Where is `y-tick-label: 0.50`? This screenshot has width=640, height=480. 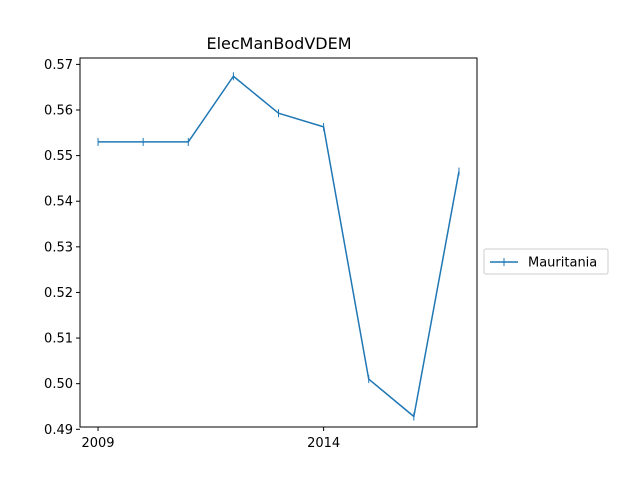 y-tick-label: 0.50 is located at coordinates (58, 384).